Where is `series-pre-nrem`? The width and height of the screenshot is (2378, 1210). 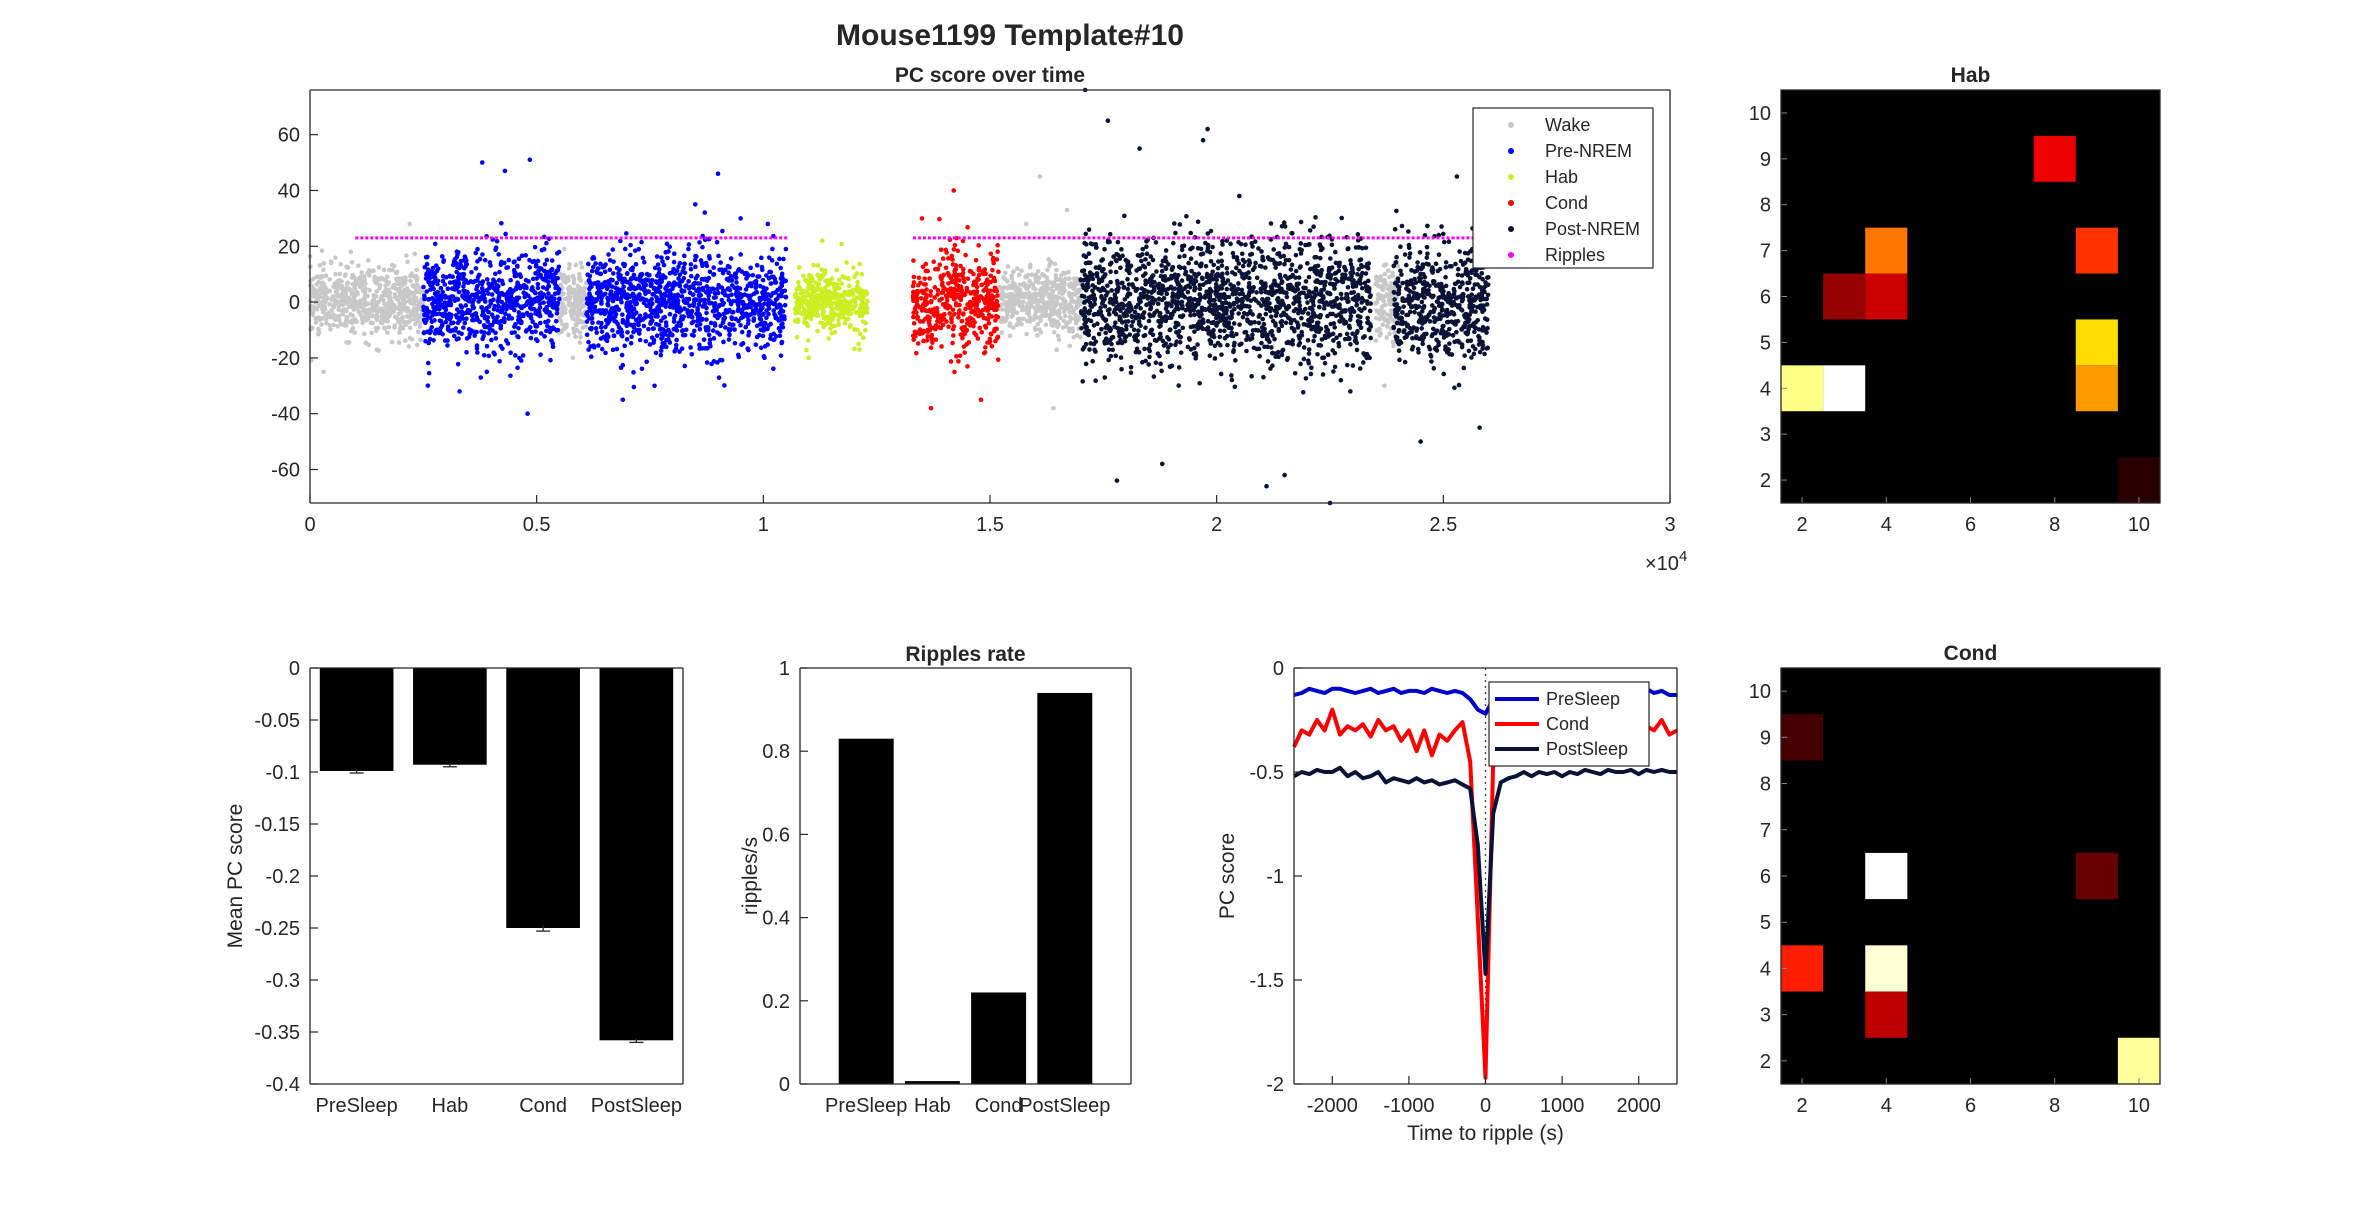
series-pre-nrem is located at coordinates (605, 287).